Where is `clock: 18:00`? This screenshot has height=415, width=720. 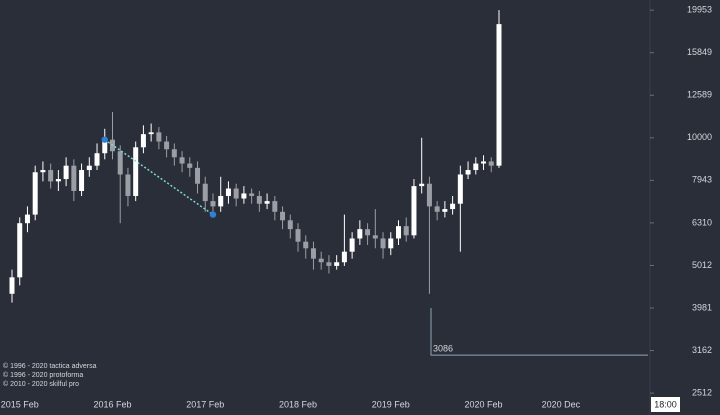 clock: 18:00 is located at coordinates (665, 404).